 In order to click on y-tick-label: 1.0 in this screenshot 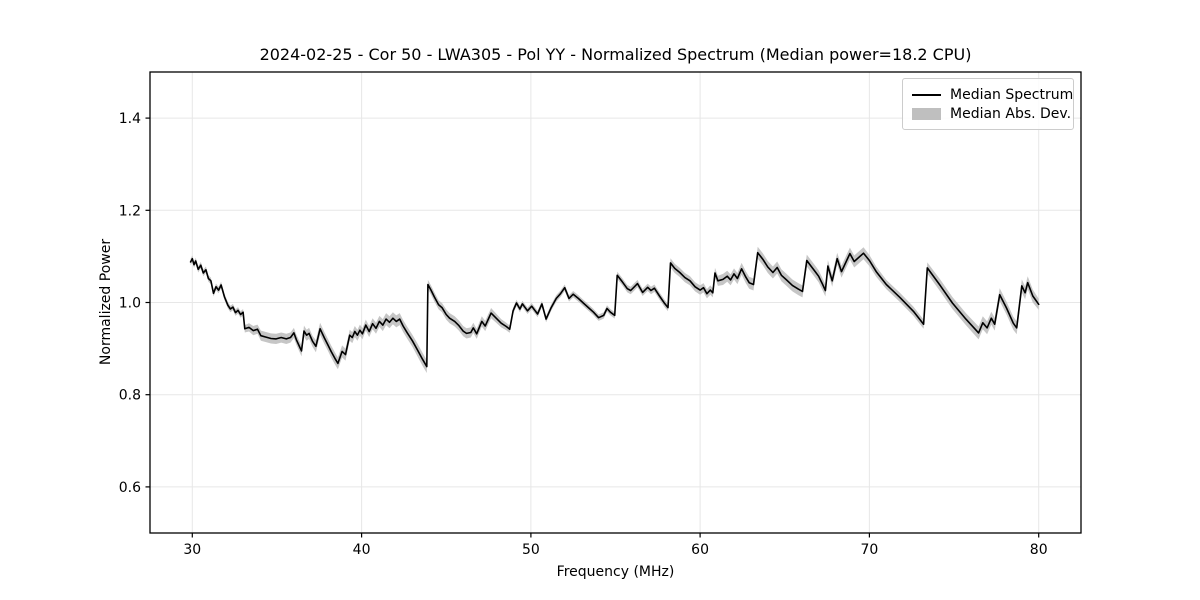, I will do `click(130, 304)`.